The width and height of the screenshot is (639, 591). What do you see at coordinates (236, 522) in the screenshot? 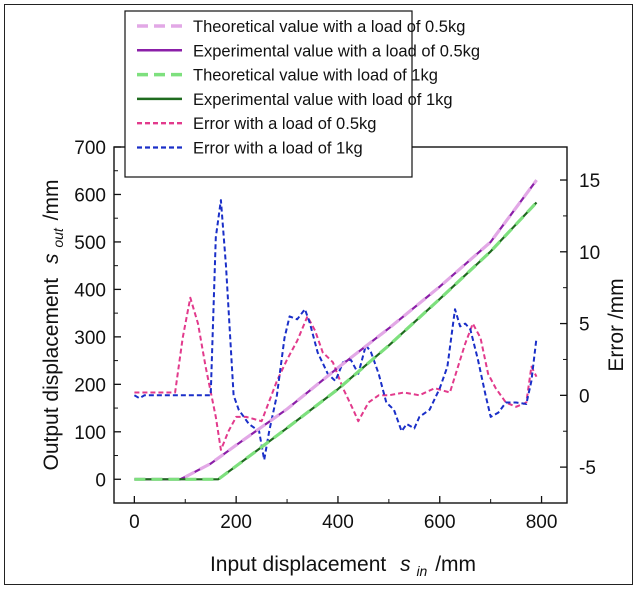
I see `x-tick-label: 200` at bounding box center [236, 522].